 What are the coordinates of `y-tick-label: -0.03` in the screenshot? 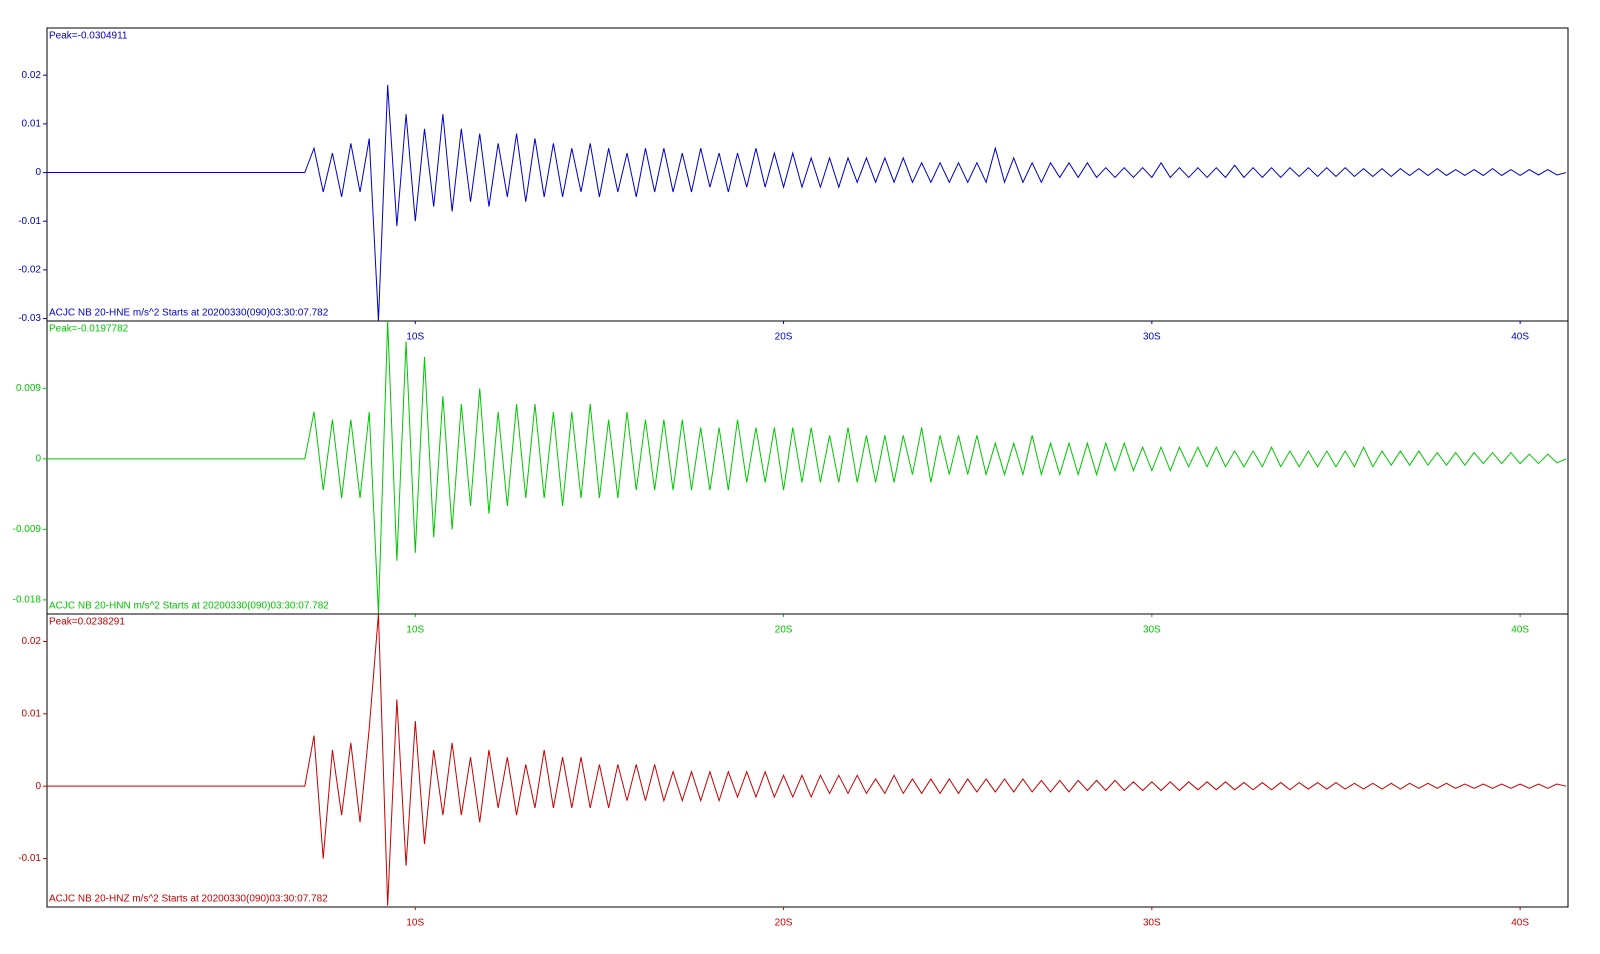 It's located at (29, 318).